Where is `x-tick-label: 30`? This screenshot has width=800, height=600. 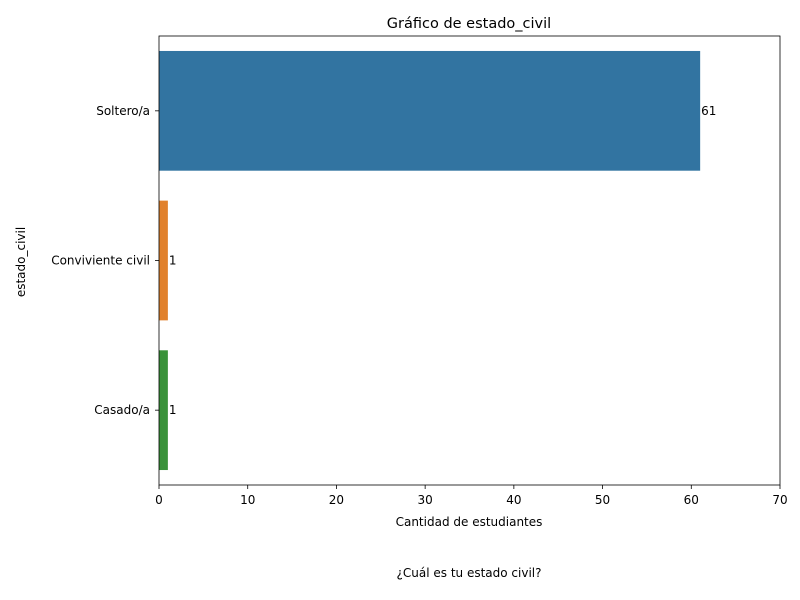 x-tick-label: 30 is located at coordinates (425, 500).